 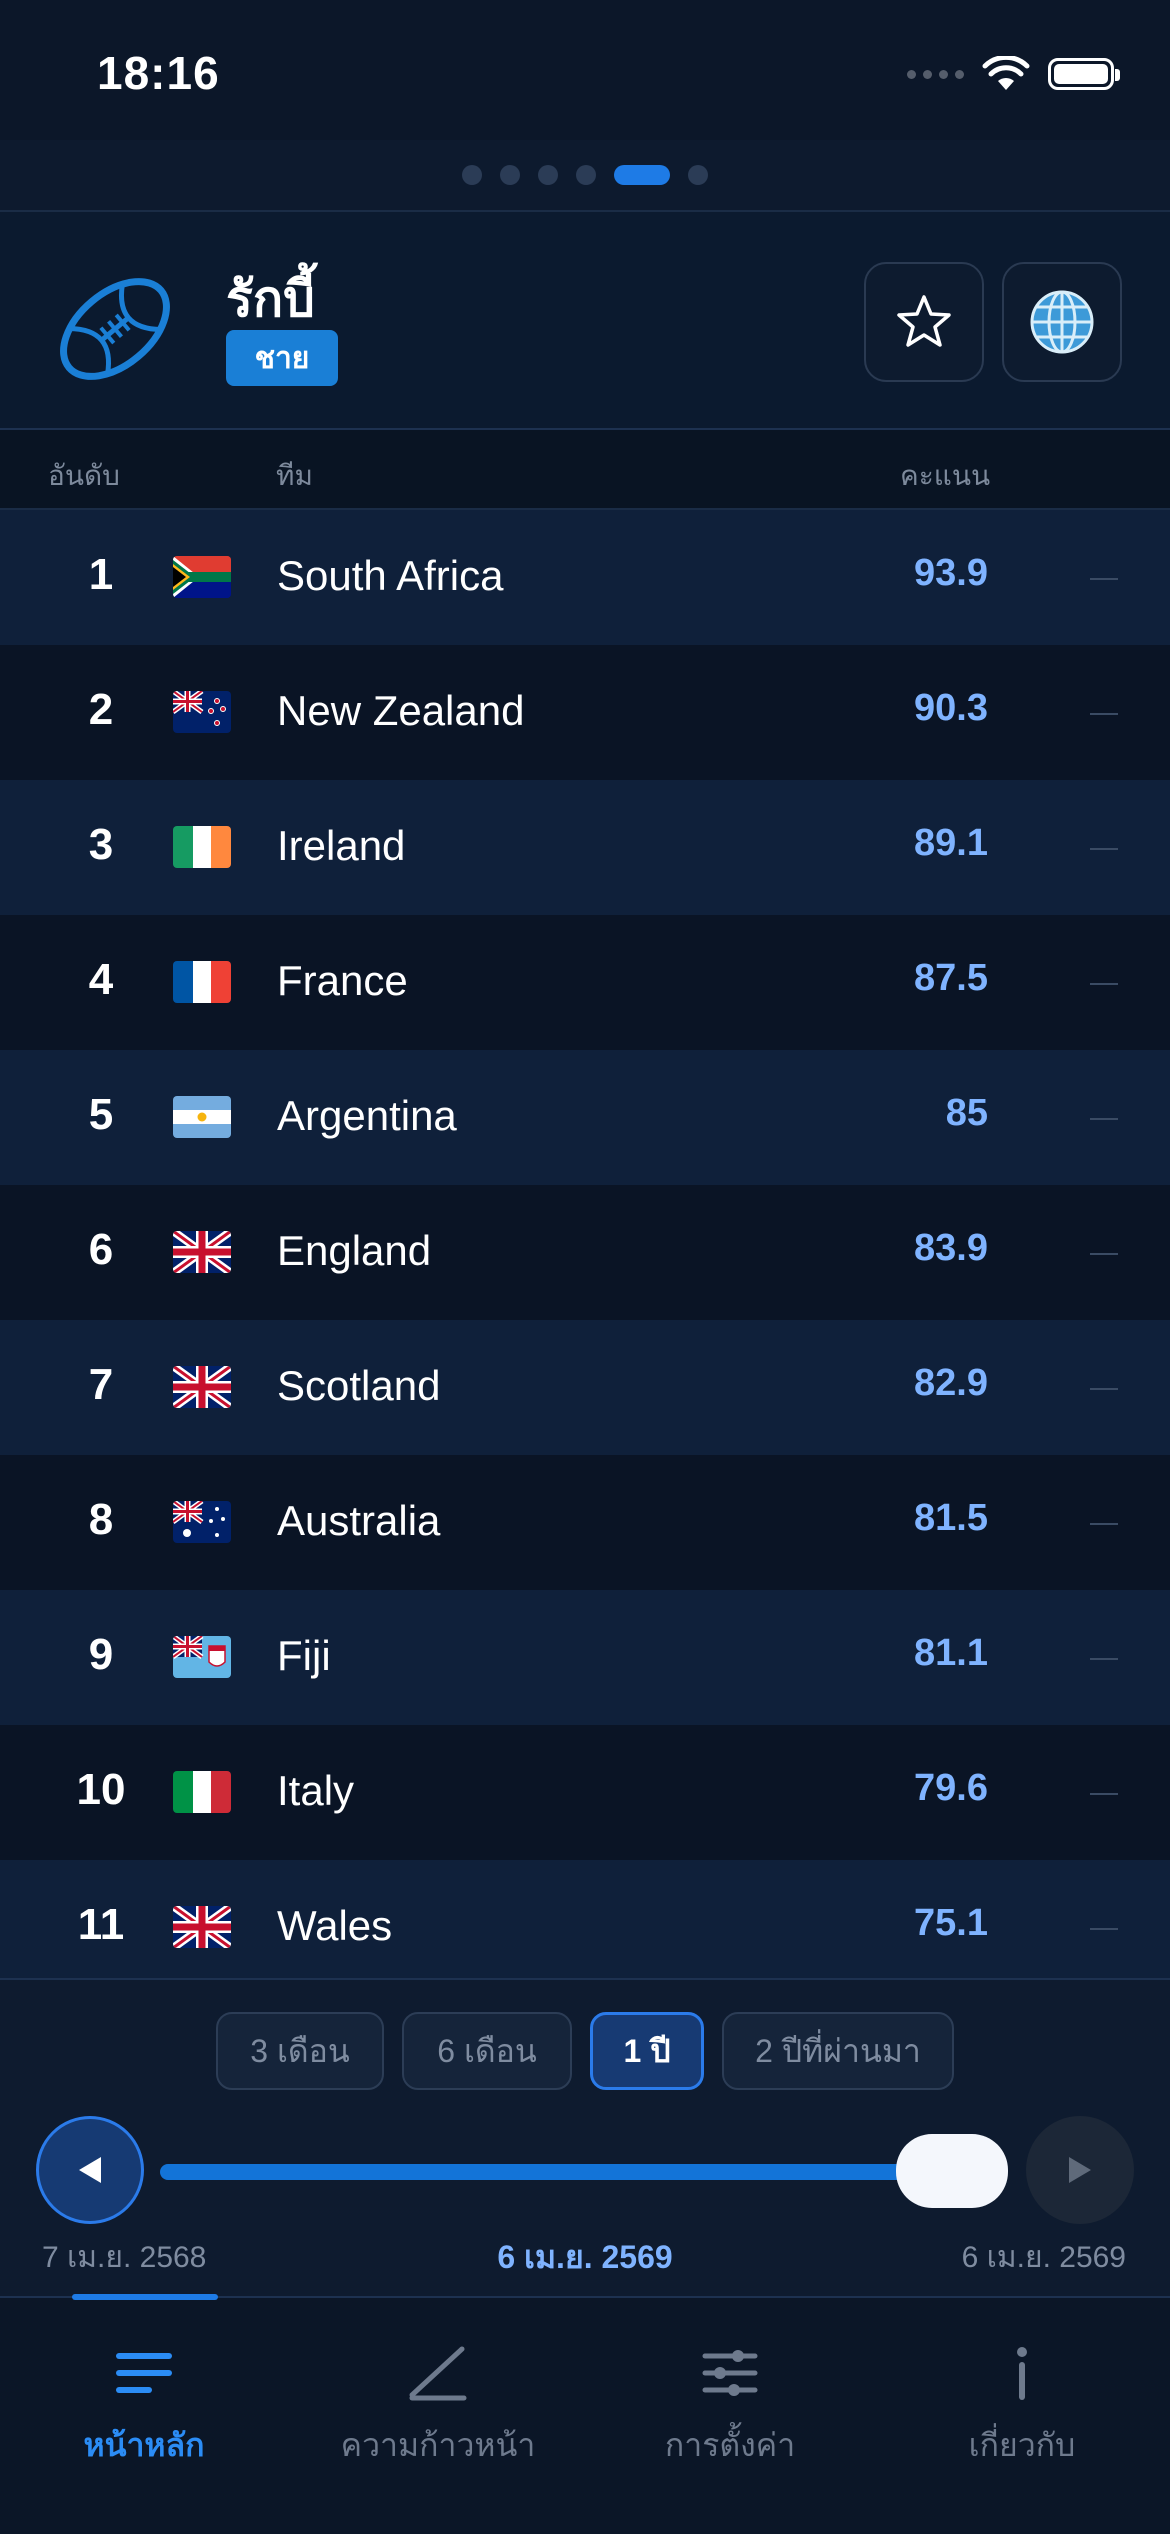 I want to click on table-row: 5 Argentina 85, so click(x=585, y=1117).